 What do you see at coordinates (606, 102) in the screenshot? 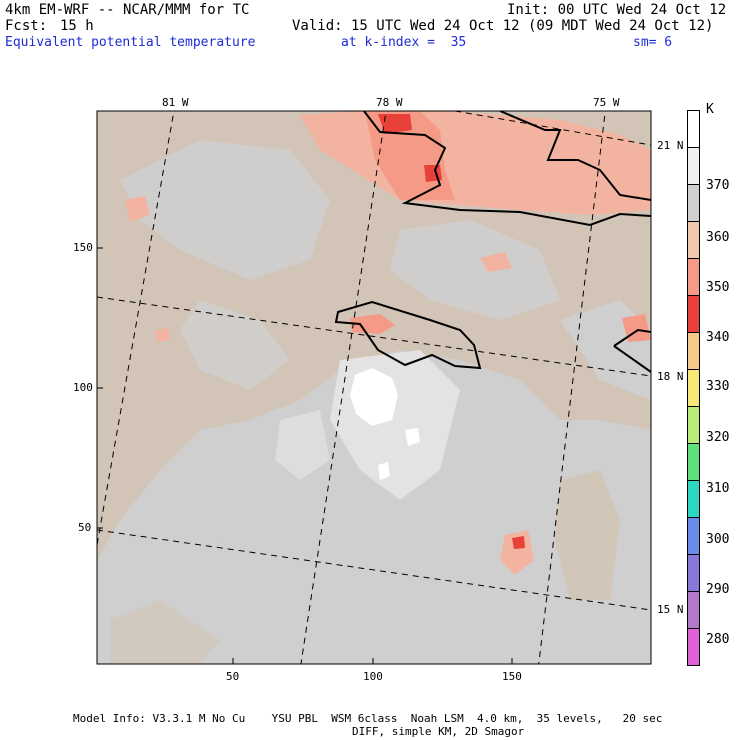
I see `lon-label-75w: 75 W` at bounding box center [606, 102].